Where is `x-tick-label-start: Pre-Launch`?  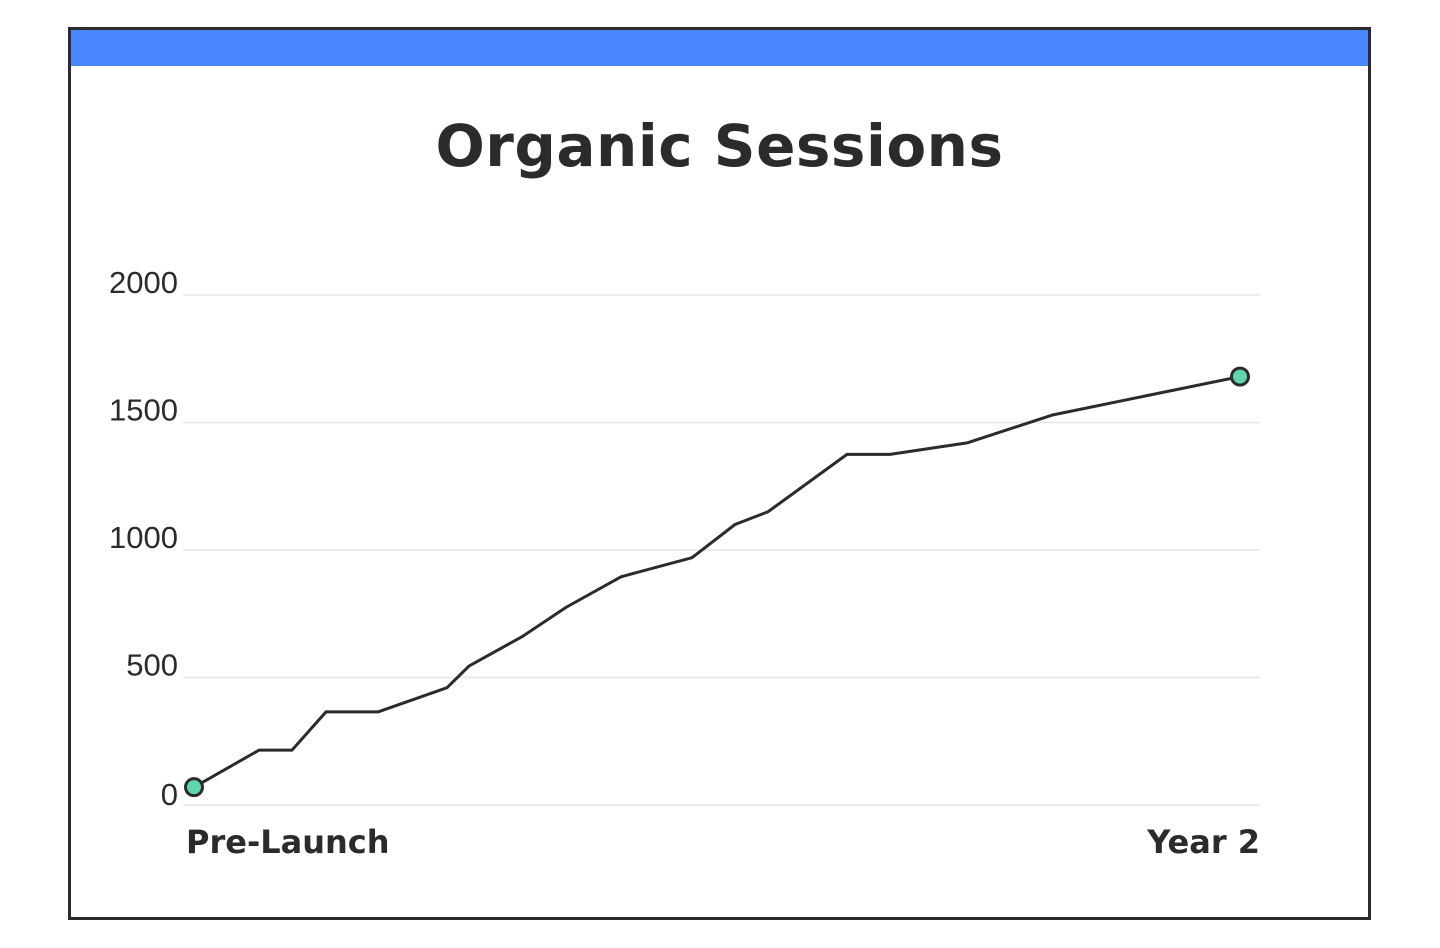
x-tick-label-start: Pre-Launch is located at coordinates (288, 842).